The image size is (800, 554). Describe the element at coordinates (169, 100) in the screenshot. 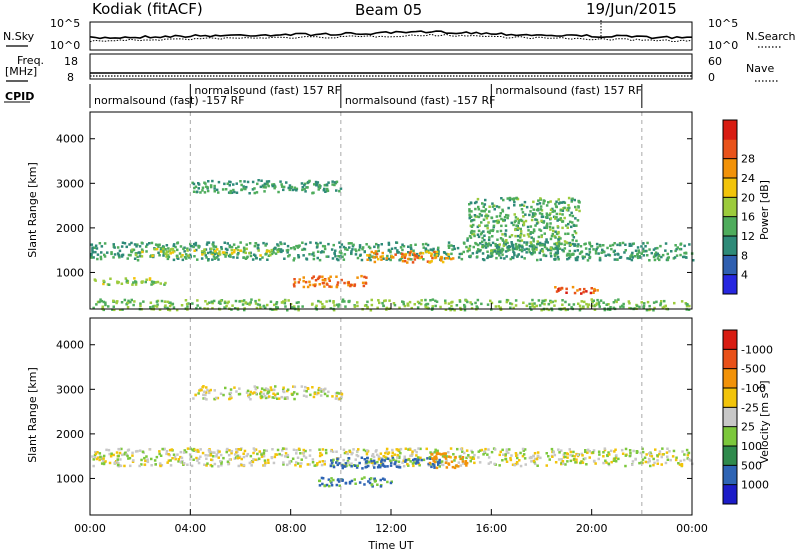

I see `cpid-program-label: normalsound (fast) -157 RF` at that location.